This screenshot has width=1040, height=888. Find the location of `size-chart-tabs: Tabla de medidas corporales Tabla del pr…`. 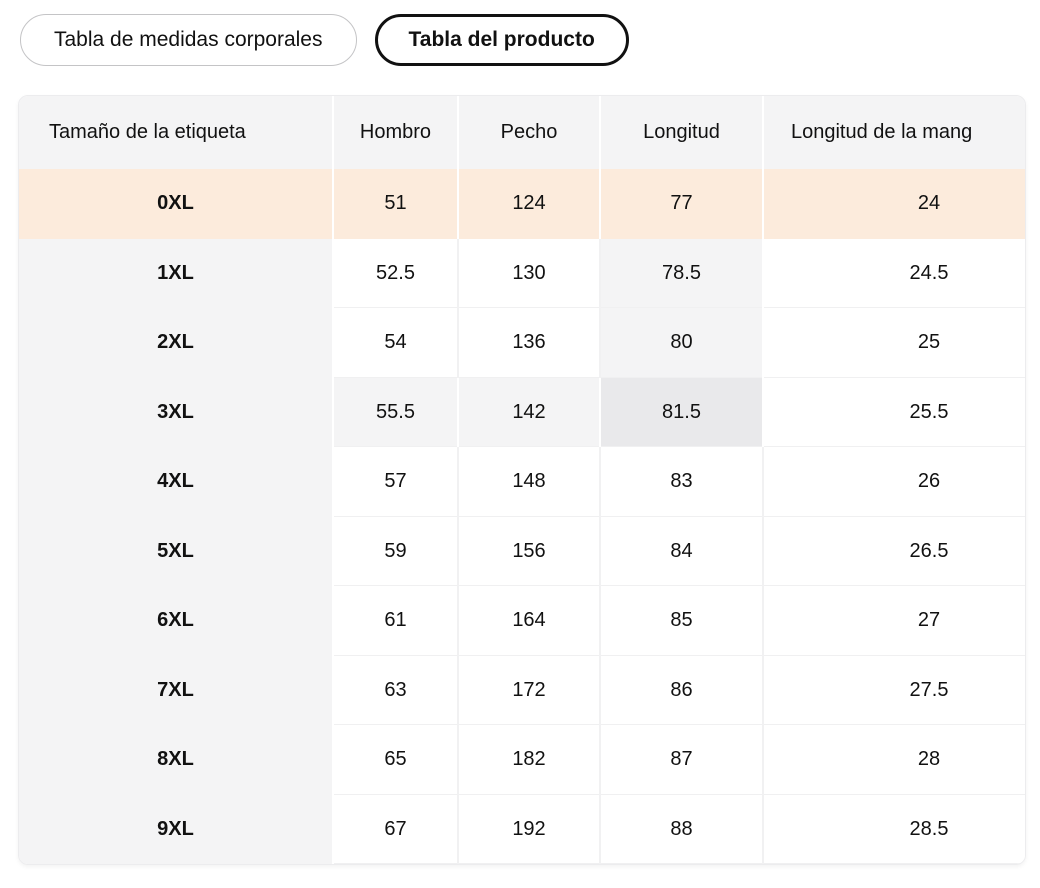

size-chart-tabs: Tabla de medidas corporales Tabla del pr… is located at coordinates (520, 33).